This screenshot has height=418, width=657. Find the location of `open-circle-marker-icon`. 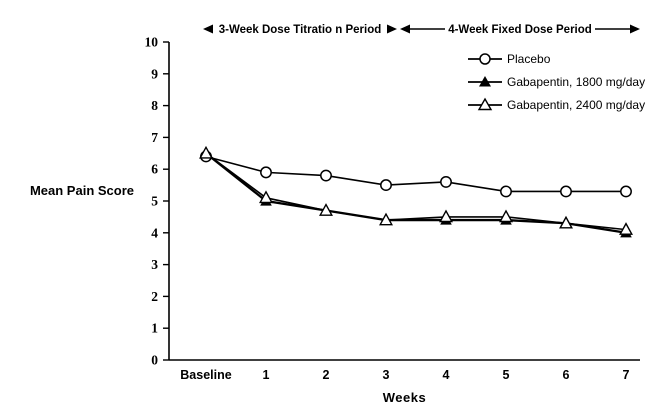

open-circle-marker-icon is located at coordinates (485, 58).